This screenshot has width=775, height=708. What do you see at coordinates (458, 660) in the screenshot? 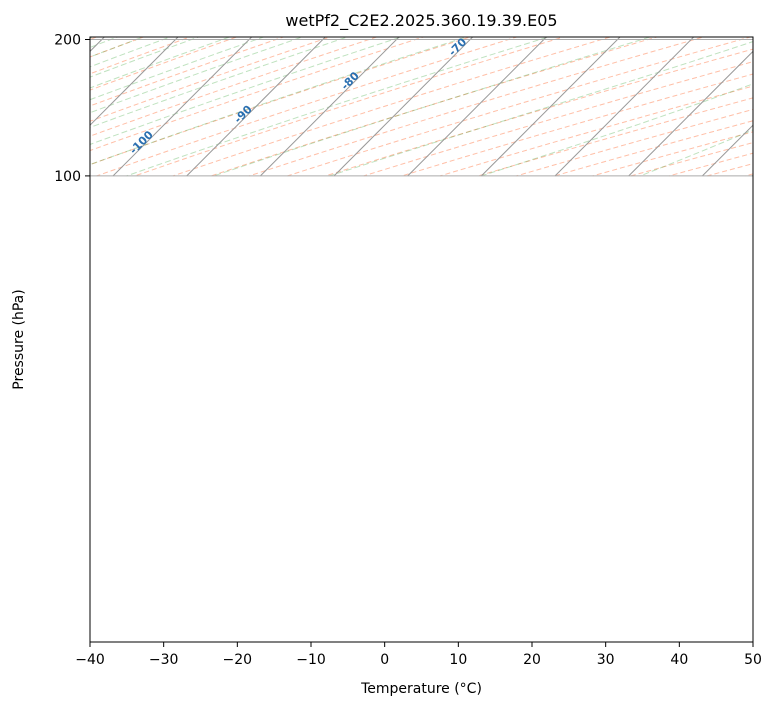
I see `x-tick-label: 10` at bounding box center [458, 660].